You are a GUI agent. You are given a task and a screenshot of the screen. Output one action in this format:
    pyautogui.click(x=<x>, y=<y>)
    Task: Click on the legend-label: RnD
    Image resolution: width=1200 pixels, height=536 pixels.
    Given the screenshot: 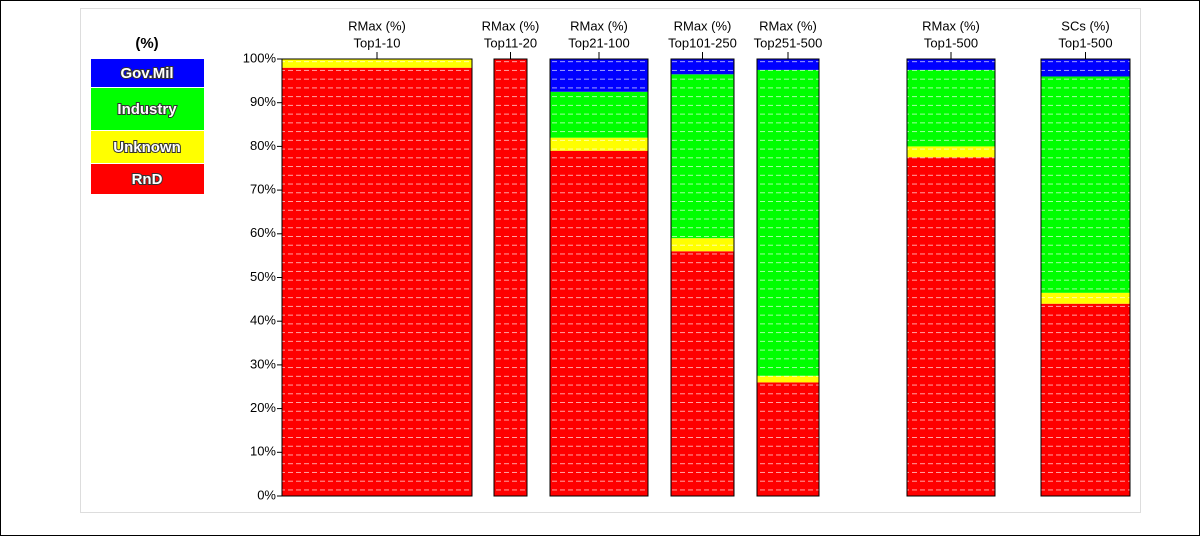 What is the action you would take?
    pyautogui.click(x=147, y=179)
    